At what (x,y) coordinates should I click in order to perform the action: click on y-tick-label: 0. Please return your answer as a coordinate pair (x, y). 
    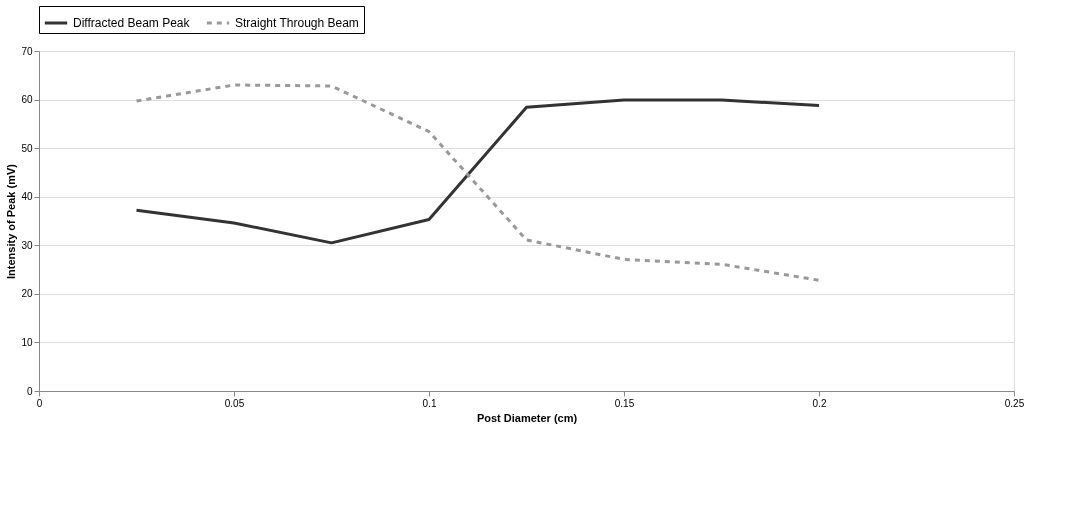
    Looking at the image, I should click on (29, 391).